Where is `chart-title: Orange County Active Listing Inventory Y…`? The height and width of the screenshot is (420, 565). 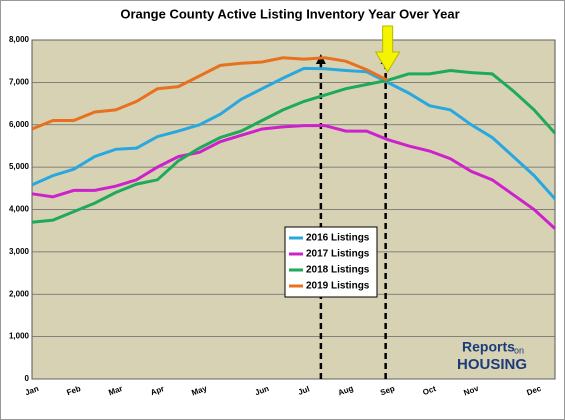 chart-title: Orange County Active Listing Inventory Y… is located at coordinates (289, 13).